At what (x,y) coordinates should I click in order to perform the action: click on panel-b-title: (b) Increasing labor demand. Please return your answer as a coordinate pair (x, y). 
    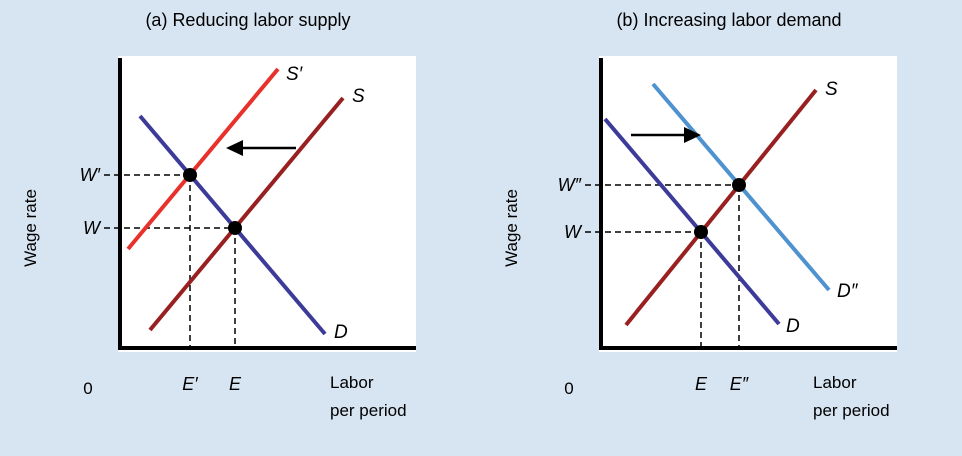
    Looking at the image, I should click on (728, 20).